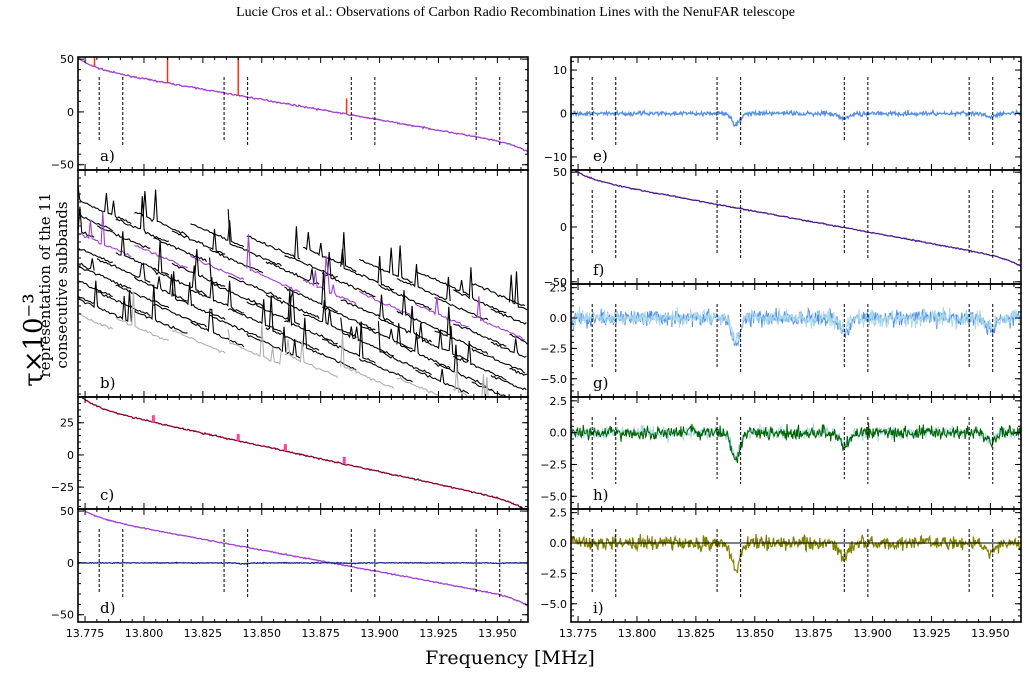 This screenshot has height=675, width=1031. What do you see at coordinates (62, 615) in the screenshot?
I see `panel-d-ytick-label: −50` at bounding box center [62, 615].